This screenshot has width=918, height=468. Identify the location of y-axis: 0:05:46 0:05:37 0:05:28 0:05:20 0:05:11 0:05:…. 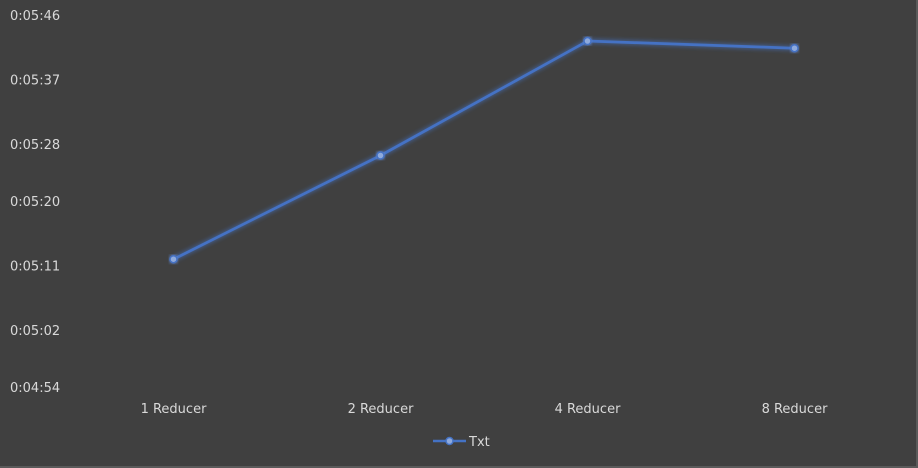
(35, 202).